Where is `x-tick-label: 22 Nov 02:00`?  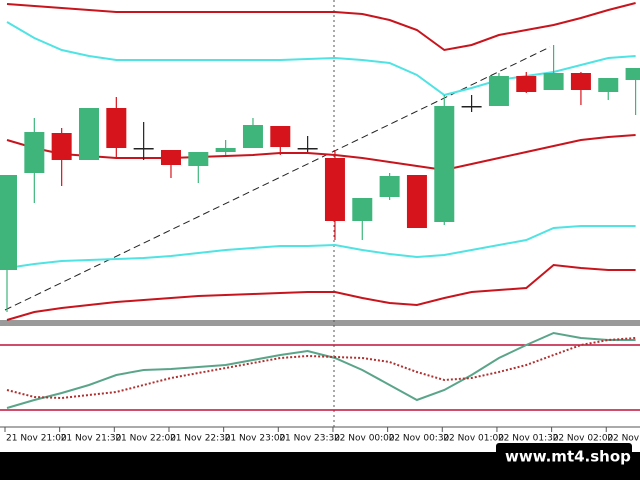
x-tick-label: 22 Nov 02:00 is located at coordinates (583, 439).